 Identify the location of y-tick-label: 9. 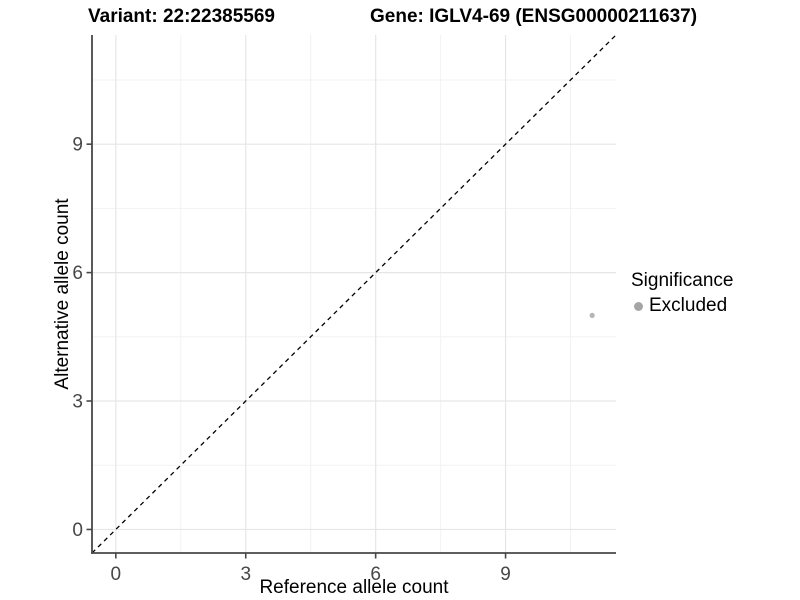
(77, 145).